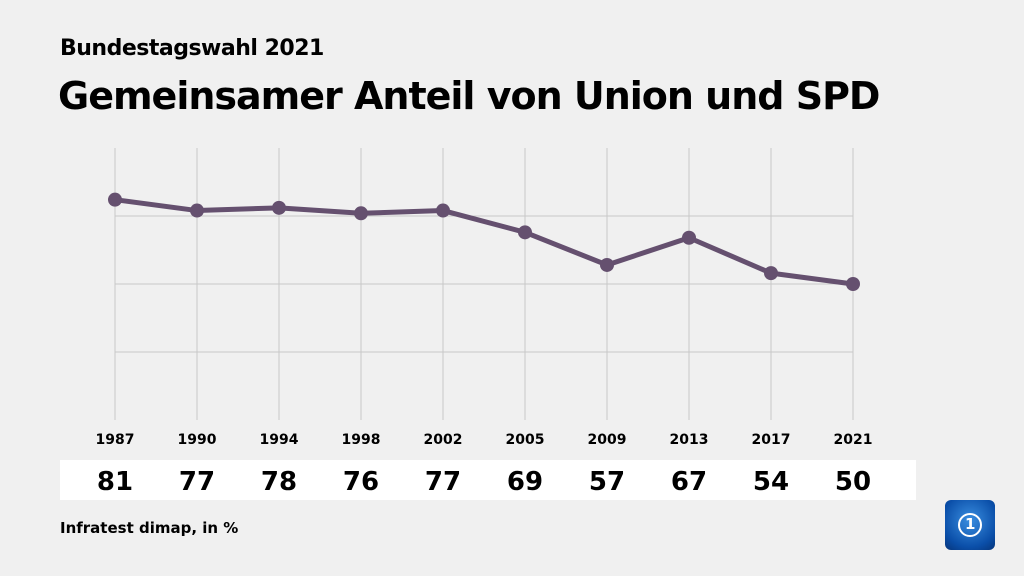 The image size is (1024, 576). What do you see at coordinates (607, 440) in the screenshot?
I see `x-tick-label: 2009` at bounding box center [607, 440].